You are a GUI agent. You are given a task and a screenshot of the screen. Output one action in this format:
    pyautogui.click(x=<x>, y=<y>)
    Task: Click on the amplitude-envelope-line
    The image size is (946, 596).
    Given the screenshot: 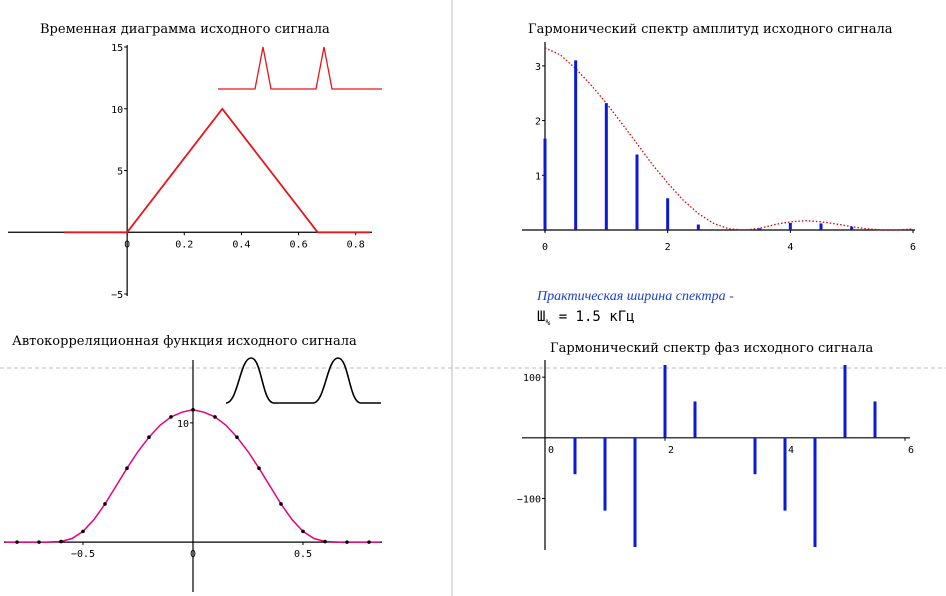 What is the action you would take?
    pyautogui.click(x=729, y=139)
    